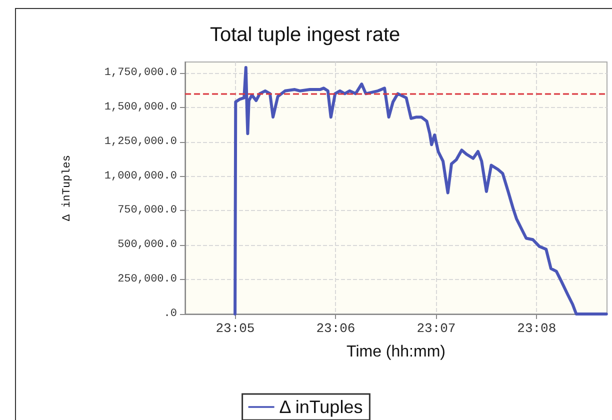  I want to click on x-tick-label: 23:06, so click(336, 328).